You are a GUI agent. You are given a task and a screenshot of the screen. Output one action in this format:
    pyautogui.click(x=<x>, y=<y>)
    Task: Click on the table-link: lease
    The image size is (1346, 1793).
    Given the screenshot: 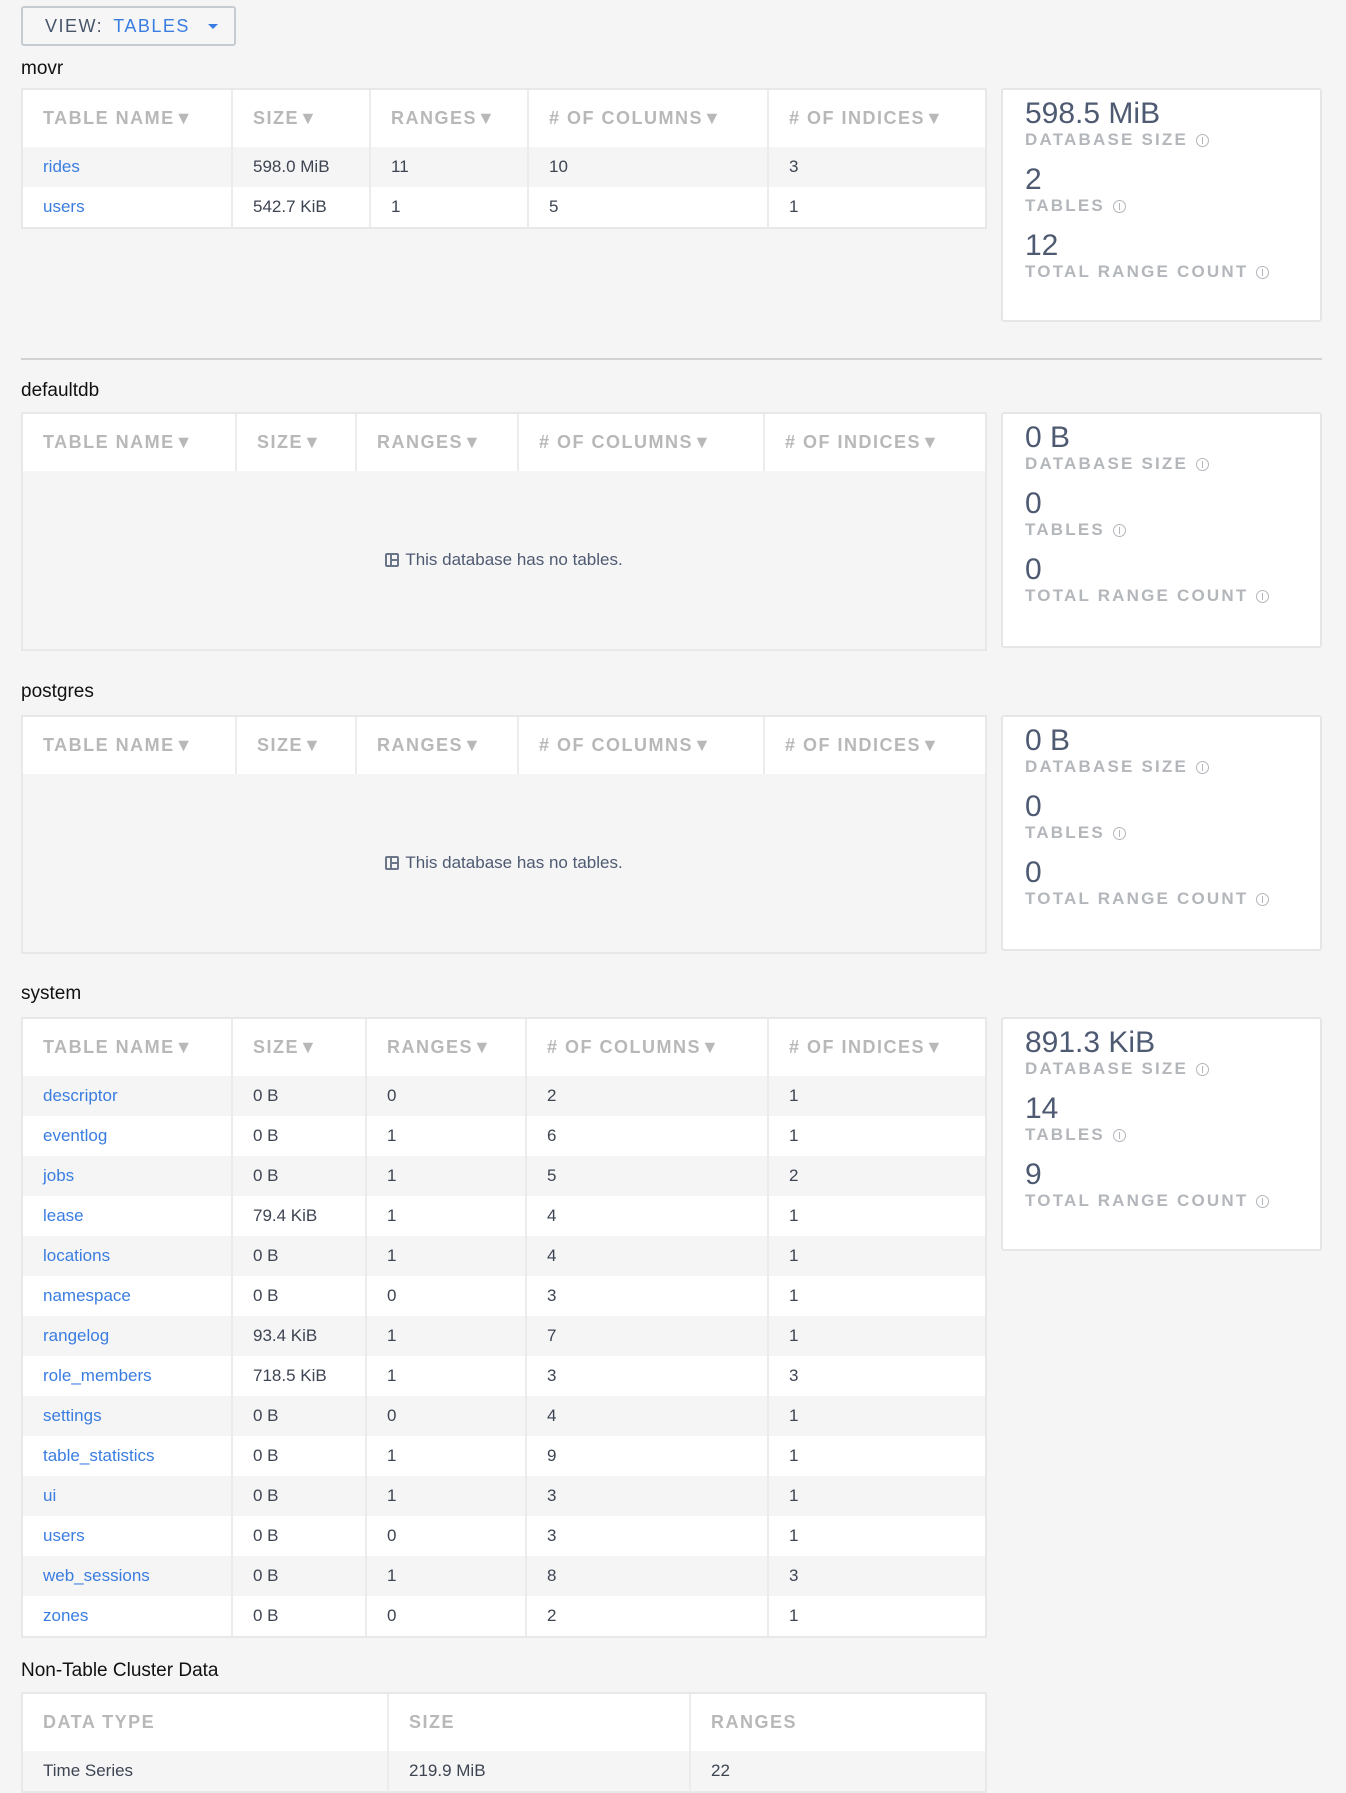 What is the action you would take?
    pyautogui.click(x=63, y=1215)
    